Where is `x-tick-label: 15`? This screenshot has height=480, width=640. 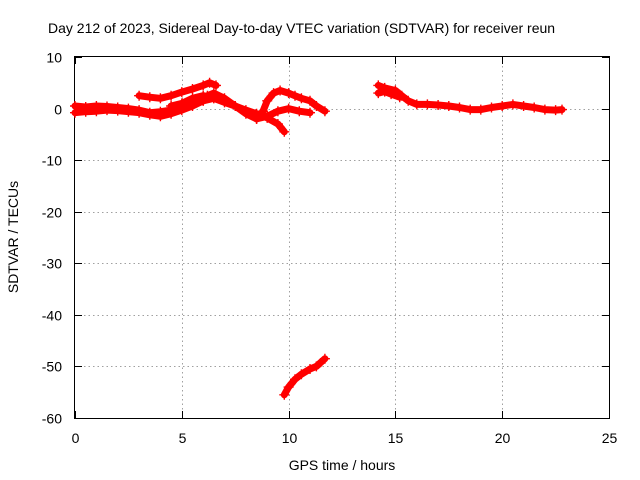 x-tick-label: 15 is located at coordinates (396, 438).